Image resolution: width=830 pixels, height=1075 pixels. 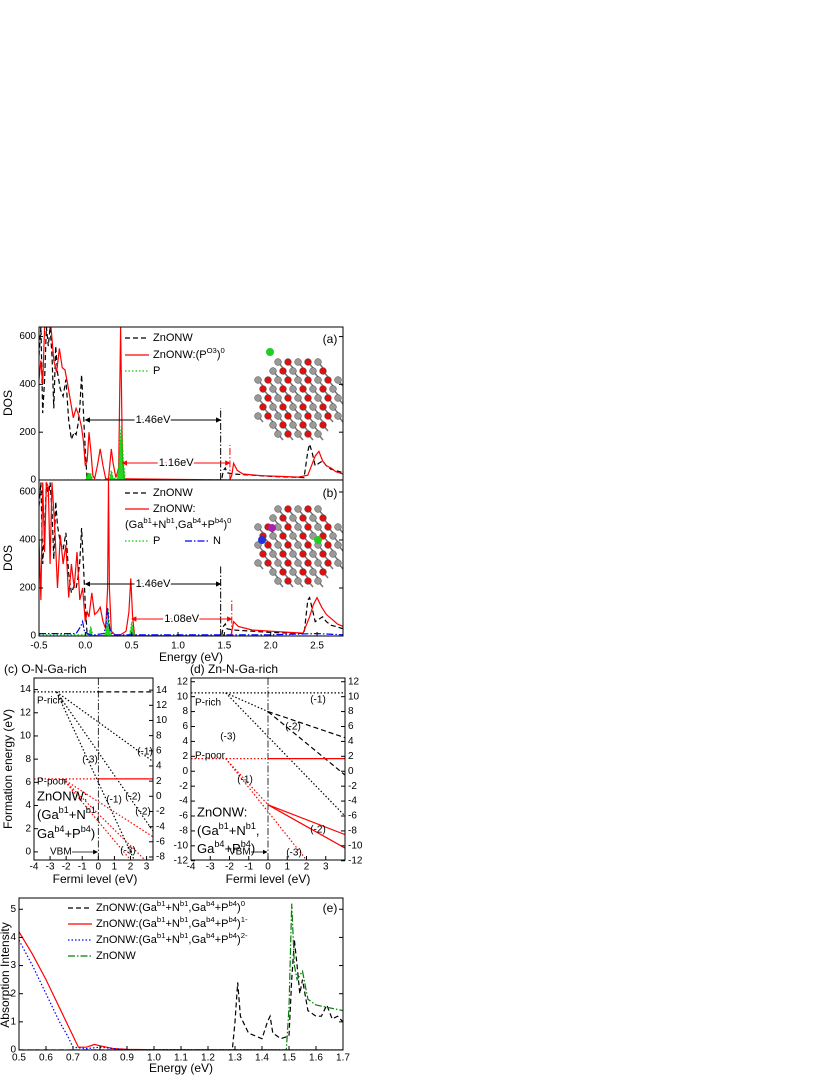 I want to click on y2-tick-label: 12, so click(x=162, y=705).